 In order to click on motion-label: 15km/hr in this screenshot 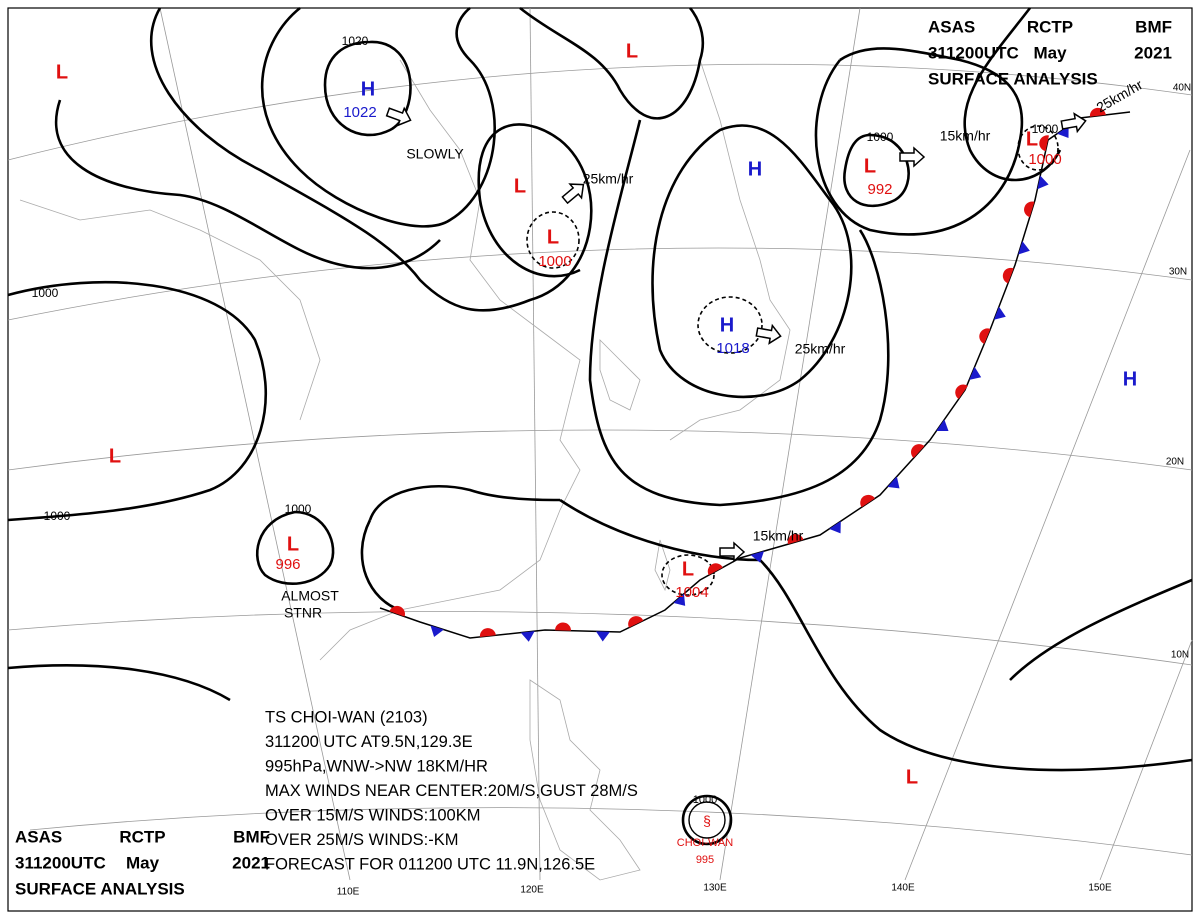, I will do `click(965, 136)`.